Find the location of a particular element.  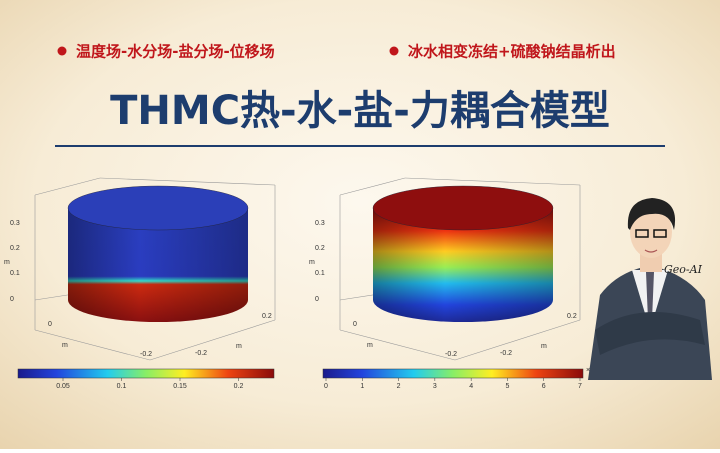

colorbar-tick-label: 0.05 is located at coordinates (63, 386).